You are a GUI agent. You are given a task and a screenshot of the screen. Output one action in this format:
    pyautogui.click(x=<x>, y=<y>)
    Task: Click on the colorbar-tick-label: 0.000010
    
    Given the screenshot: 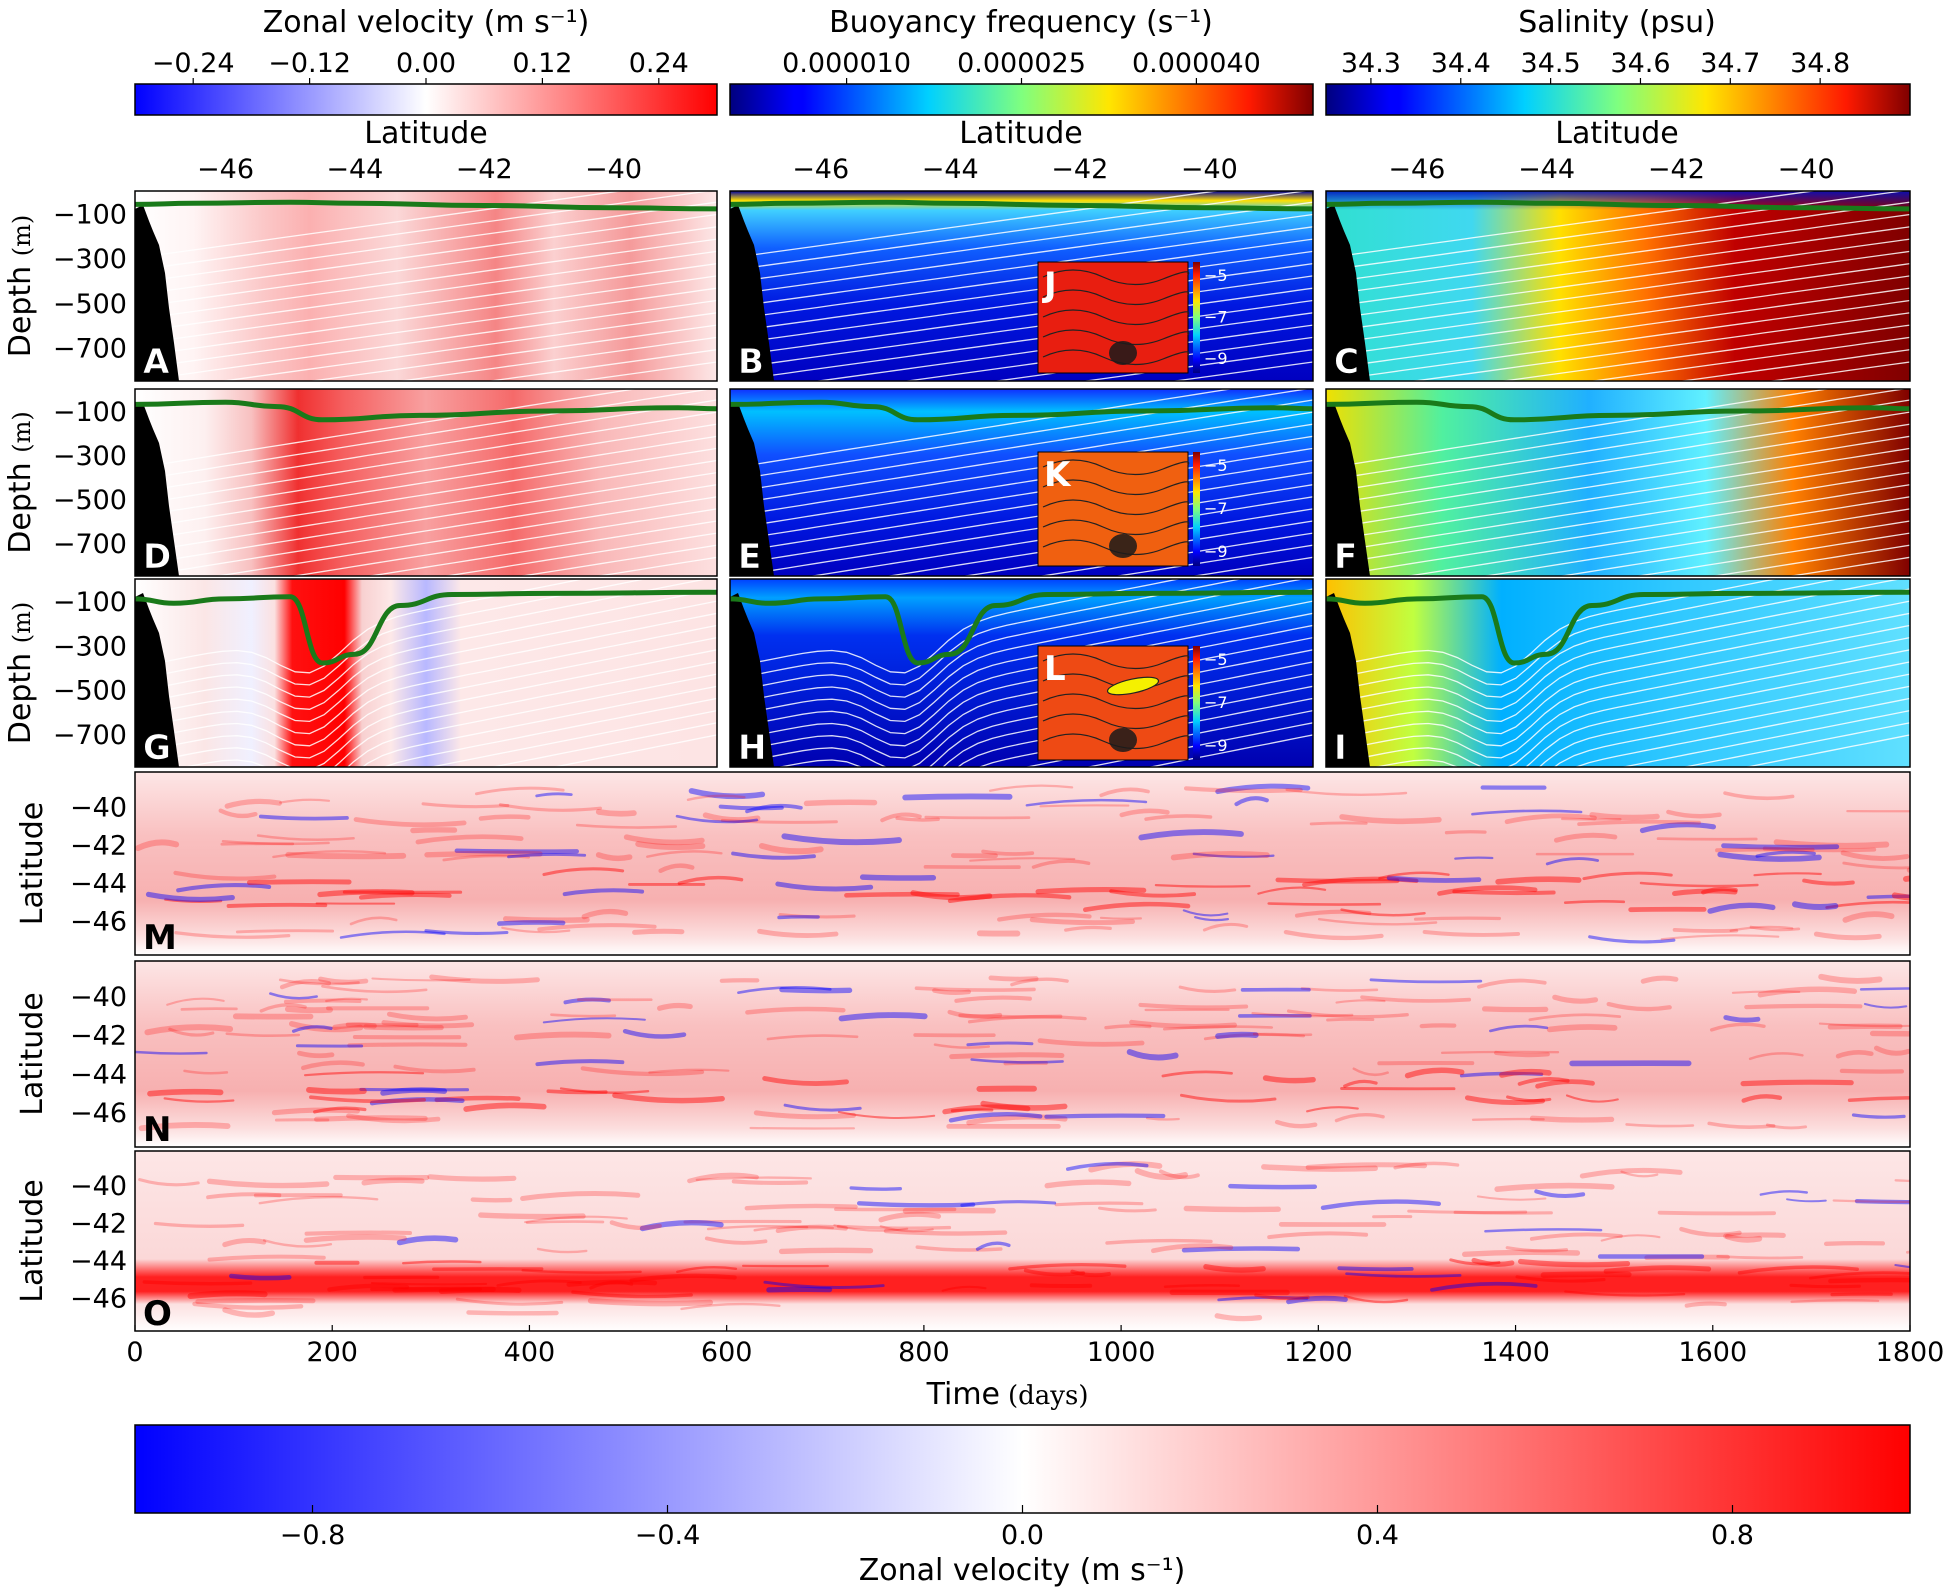 What is the action you would take?
    pyautogui.click(x=846, y=63)
    